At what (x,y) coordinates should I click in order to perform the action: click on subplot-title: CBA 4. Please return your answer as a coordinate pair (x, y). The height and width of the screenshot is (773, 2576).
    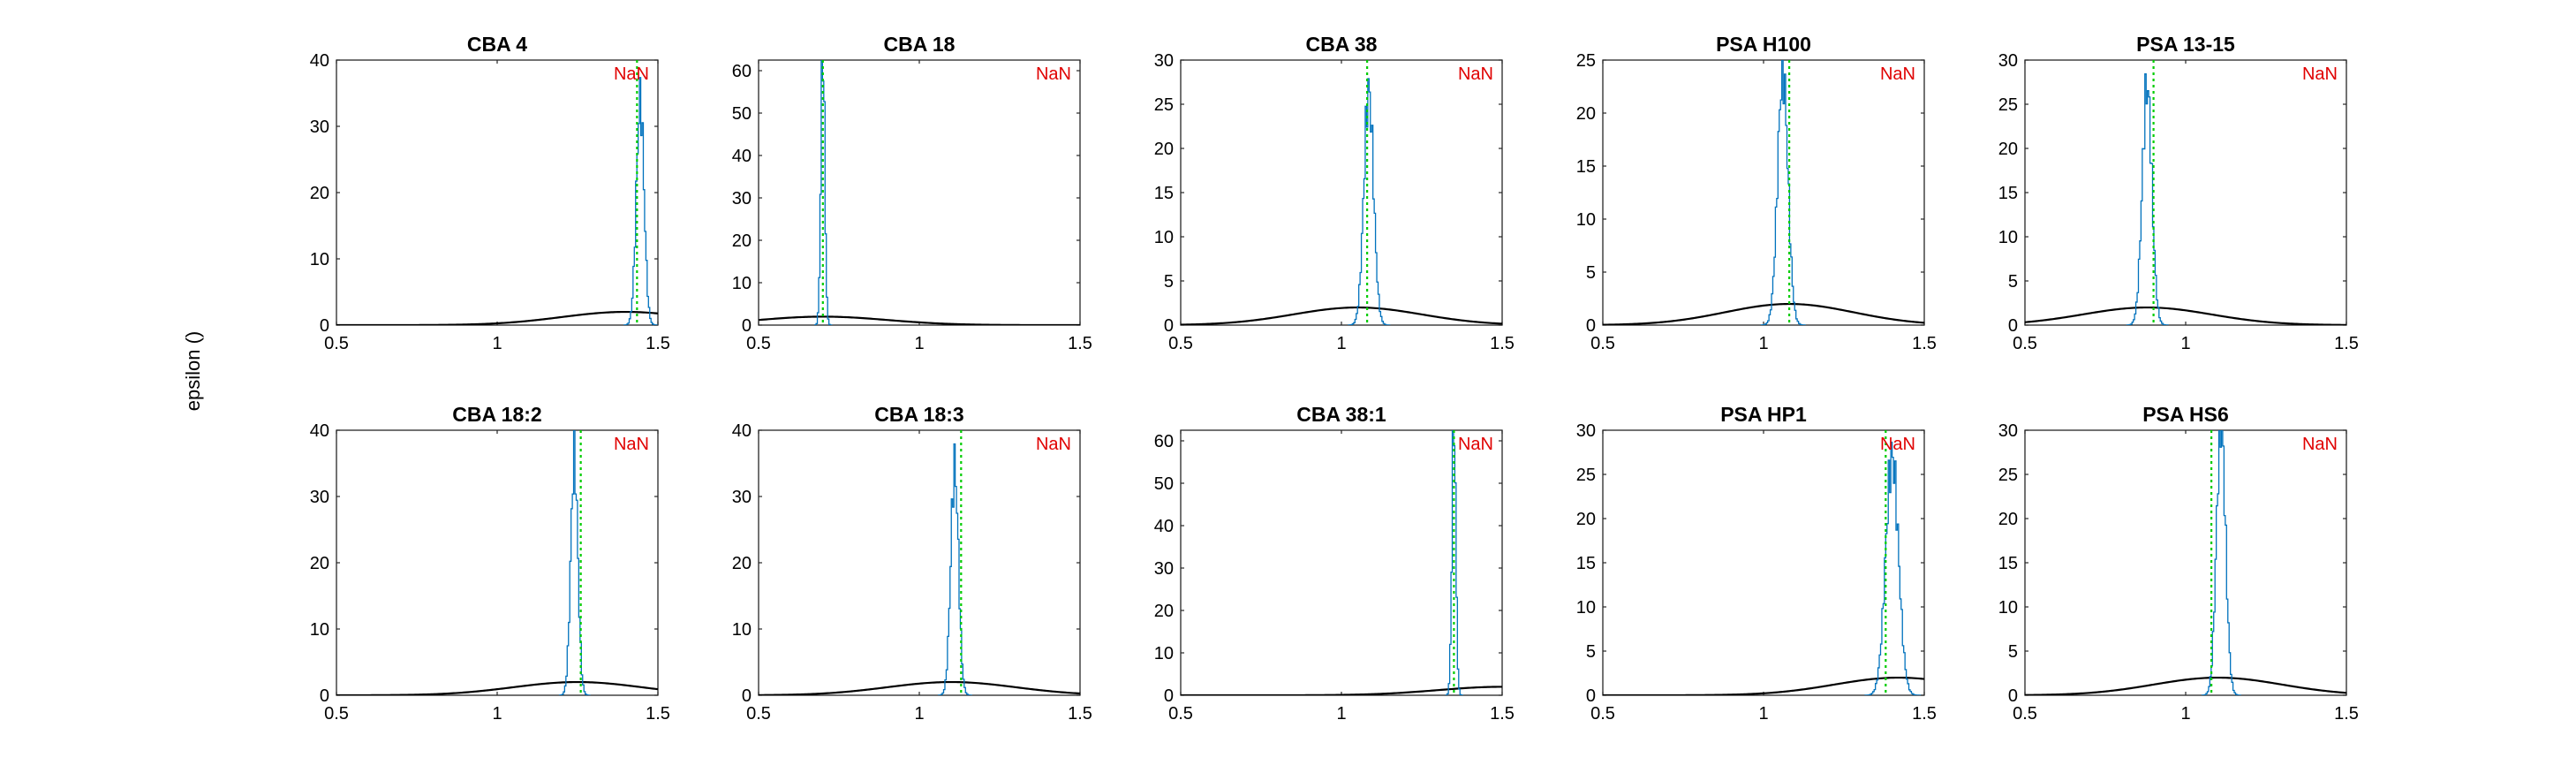
    Looking at the image, I should click on (497, 44).